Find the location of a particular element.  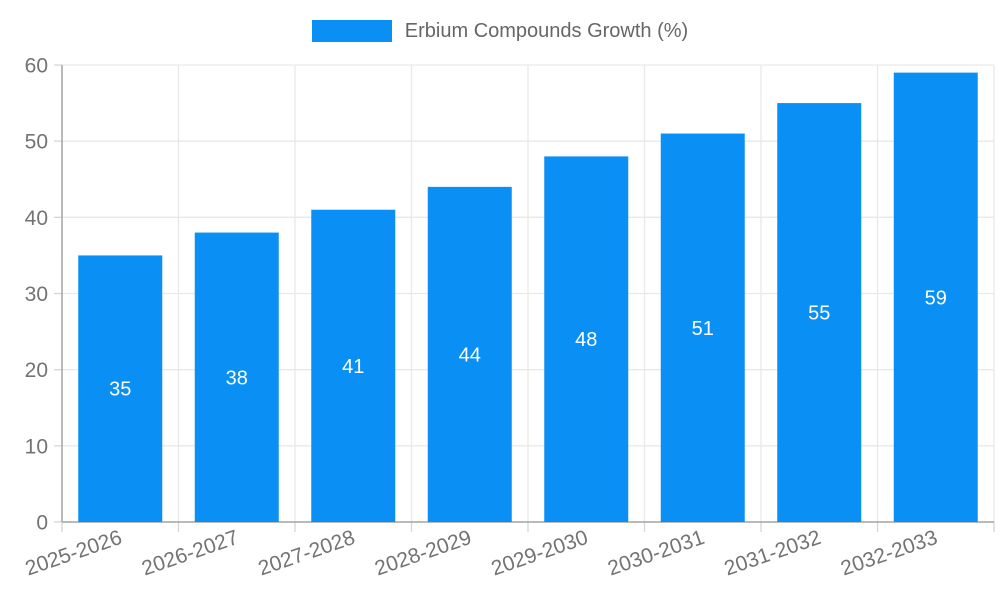

bar-value-label: 48 is located at coordinates (586, 340).